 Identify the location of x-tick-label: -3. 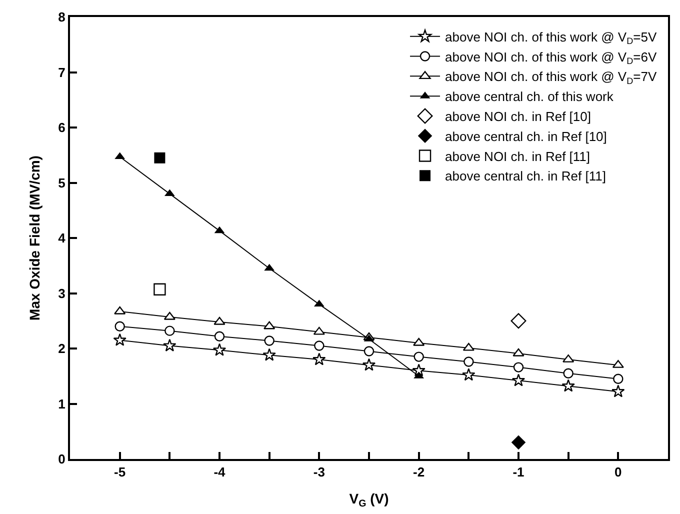
(319, 472).